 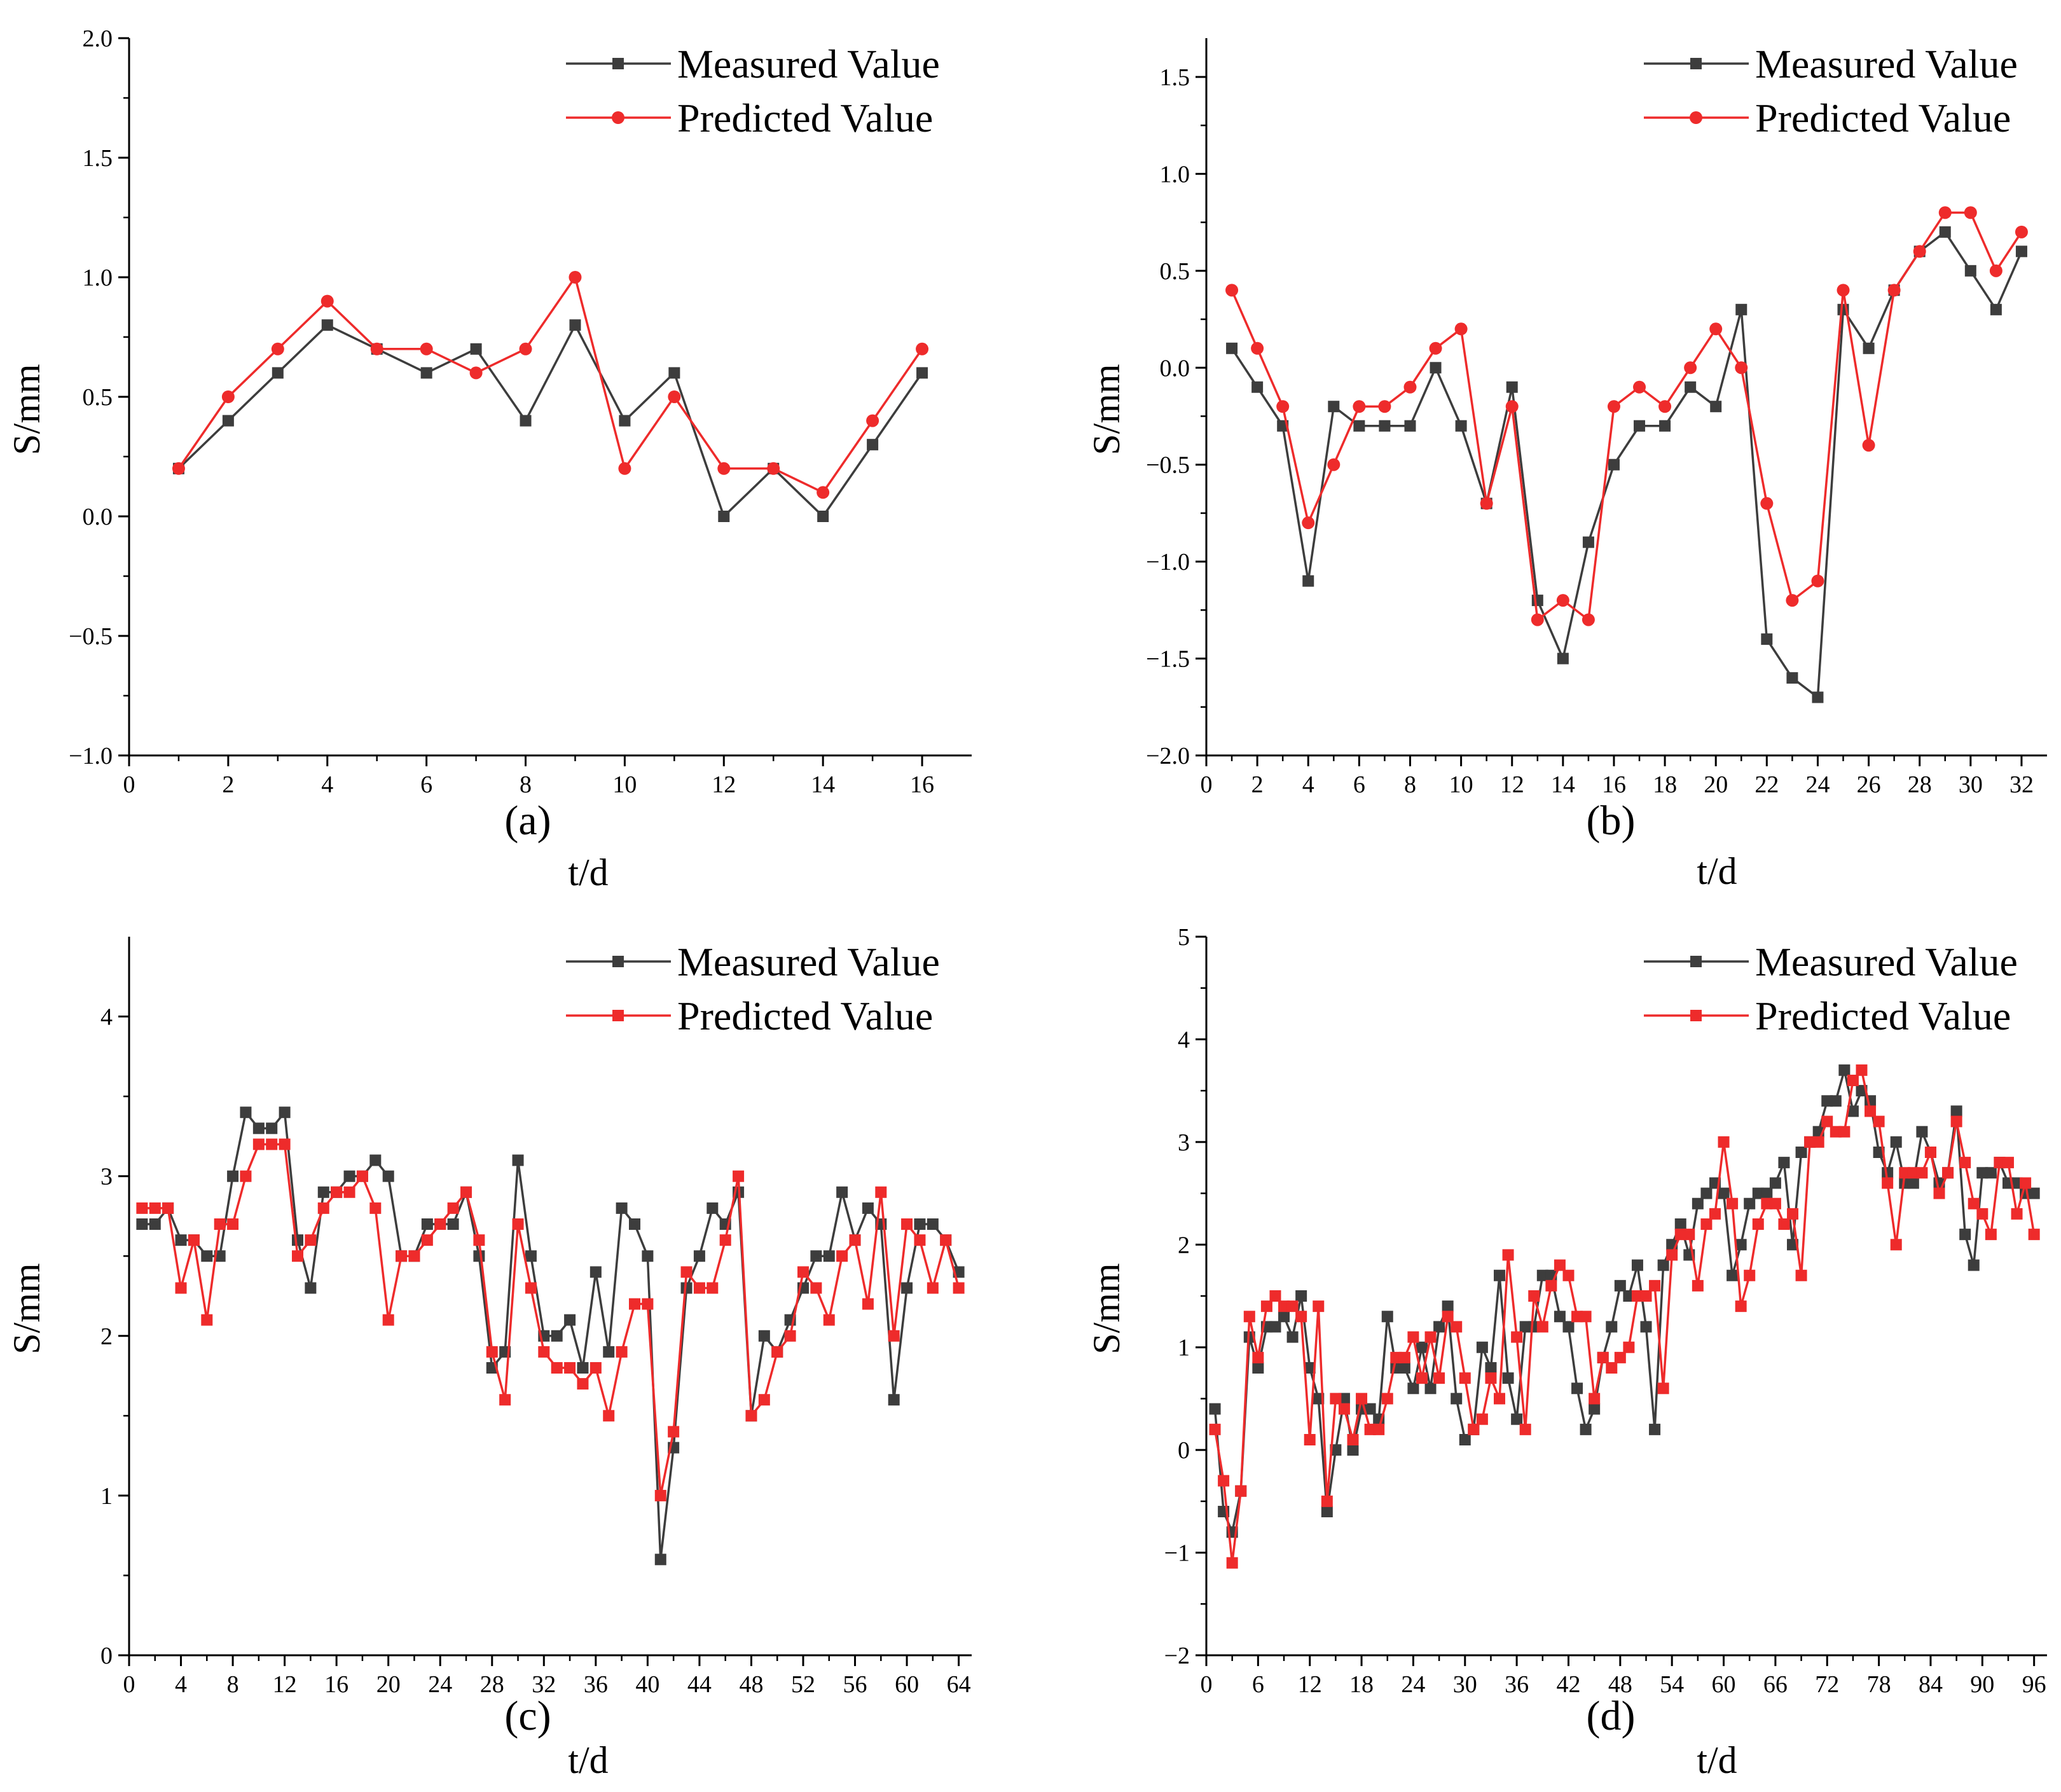 What do you see at coordinates (98, 517) in the screenshot?
I see `y-tick-label: 0.0` at bounding box center [98, 517].